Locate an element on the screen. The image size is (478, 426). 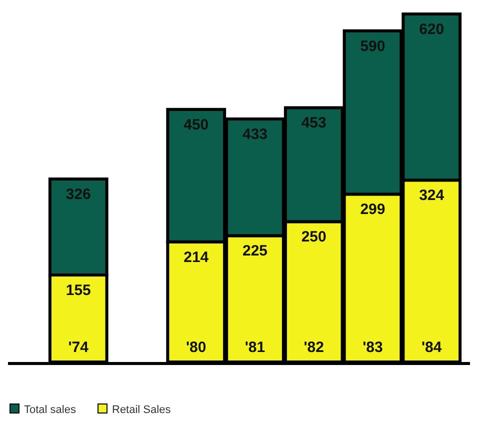
x-tick-label: '80 is located at coordinates (196, 347).